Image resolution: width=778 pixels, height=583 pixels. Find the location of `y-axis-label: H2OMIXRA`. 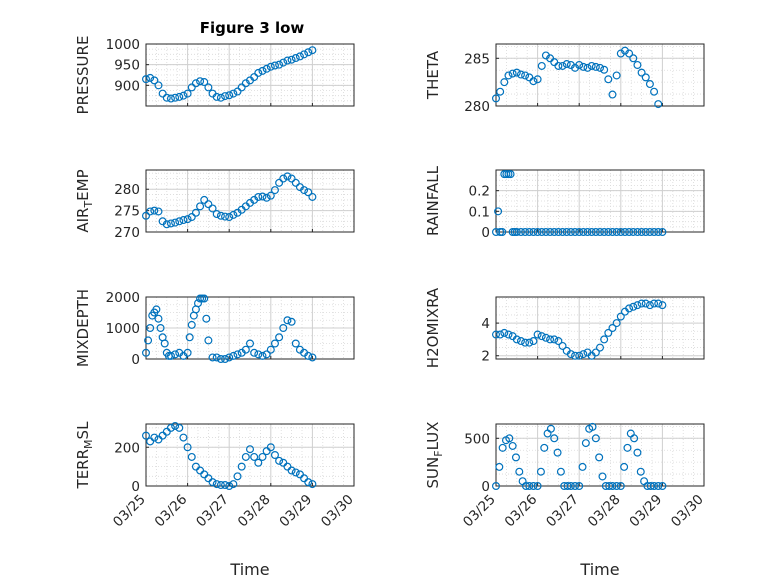

y-axis-label: H2OMIXRA is located at coordinates (433, 327).